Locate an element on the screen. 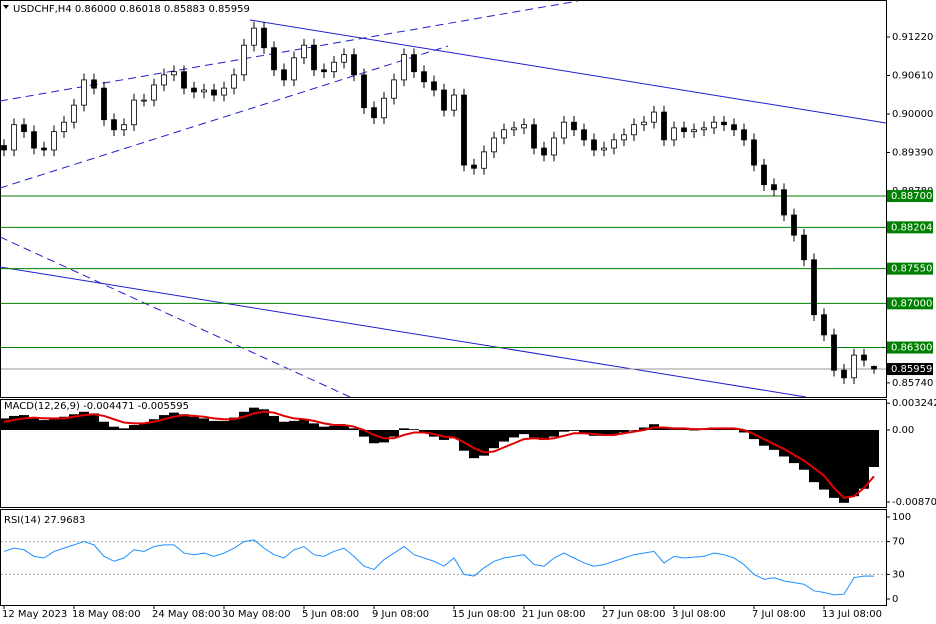 The height and width of the screenshot is (624, 936). x-tick-label: 30 May 08:00 is located at coordinates (256, 614).